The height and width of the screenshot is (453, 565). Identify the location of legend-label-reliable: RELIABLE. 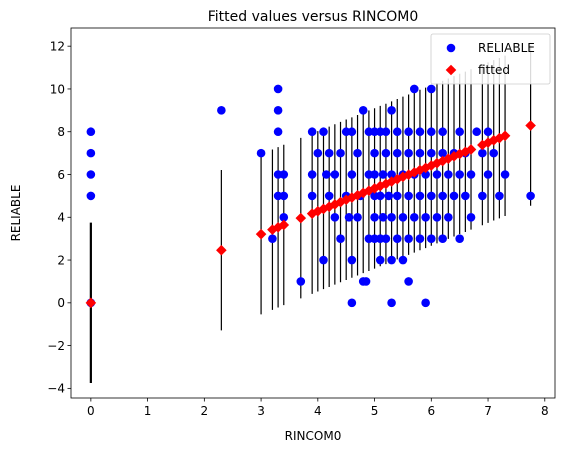
(506, 48).